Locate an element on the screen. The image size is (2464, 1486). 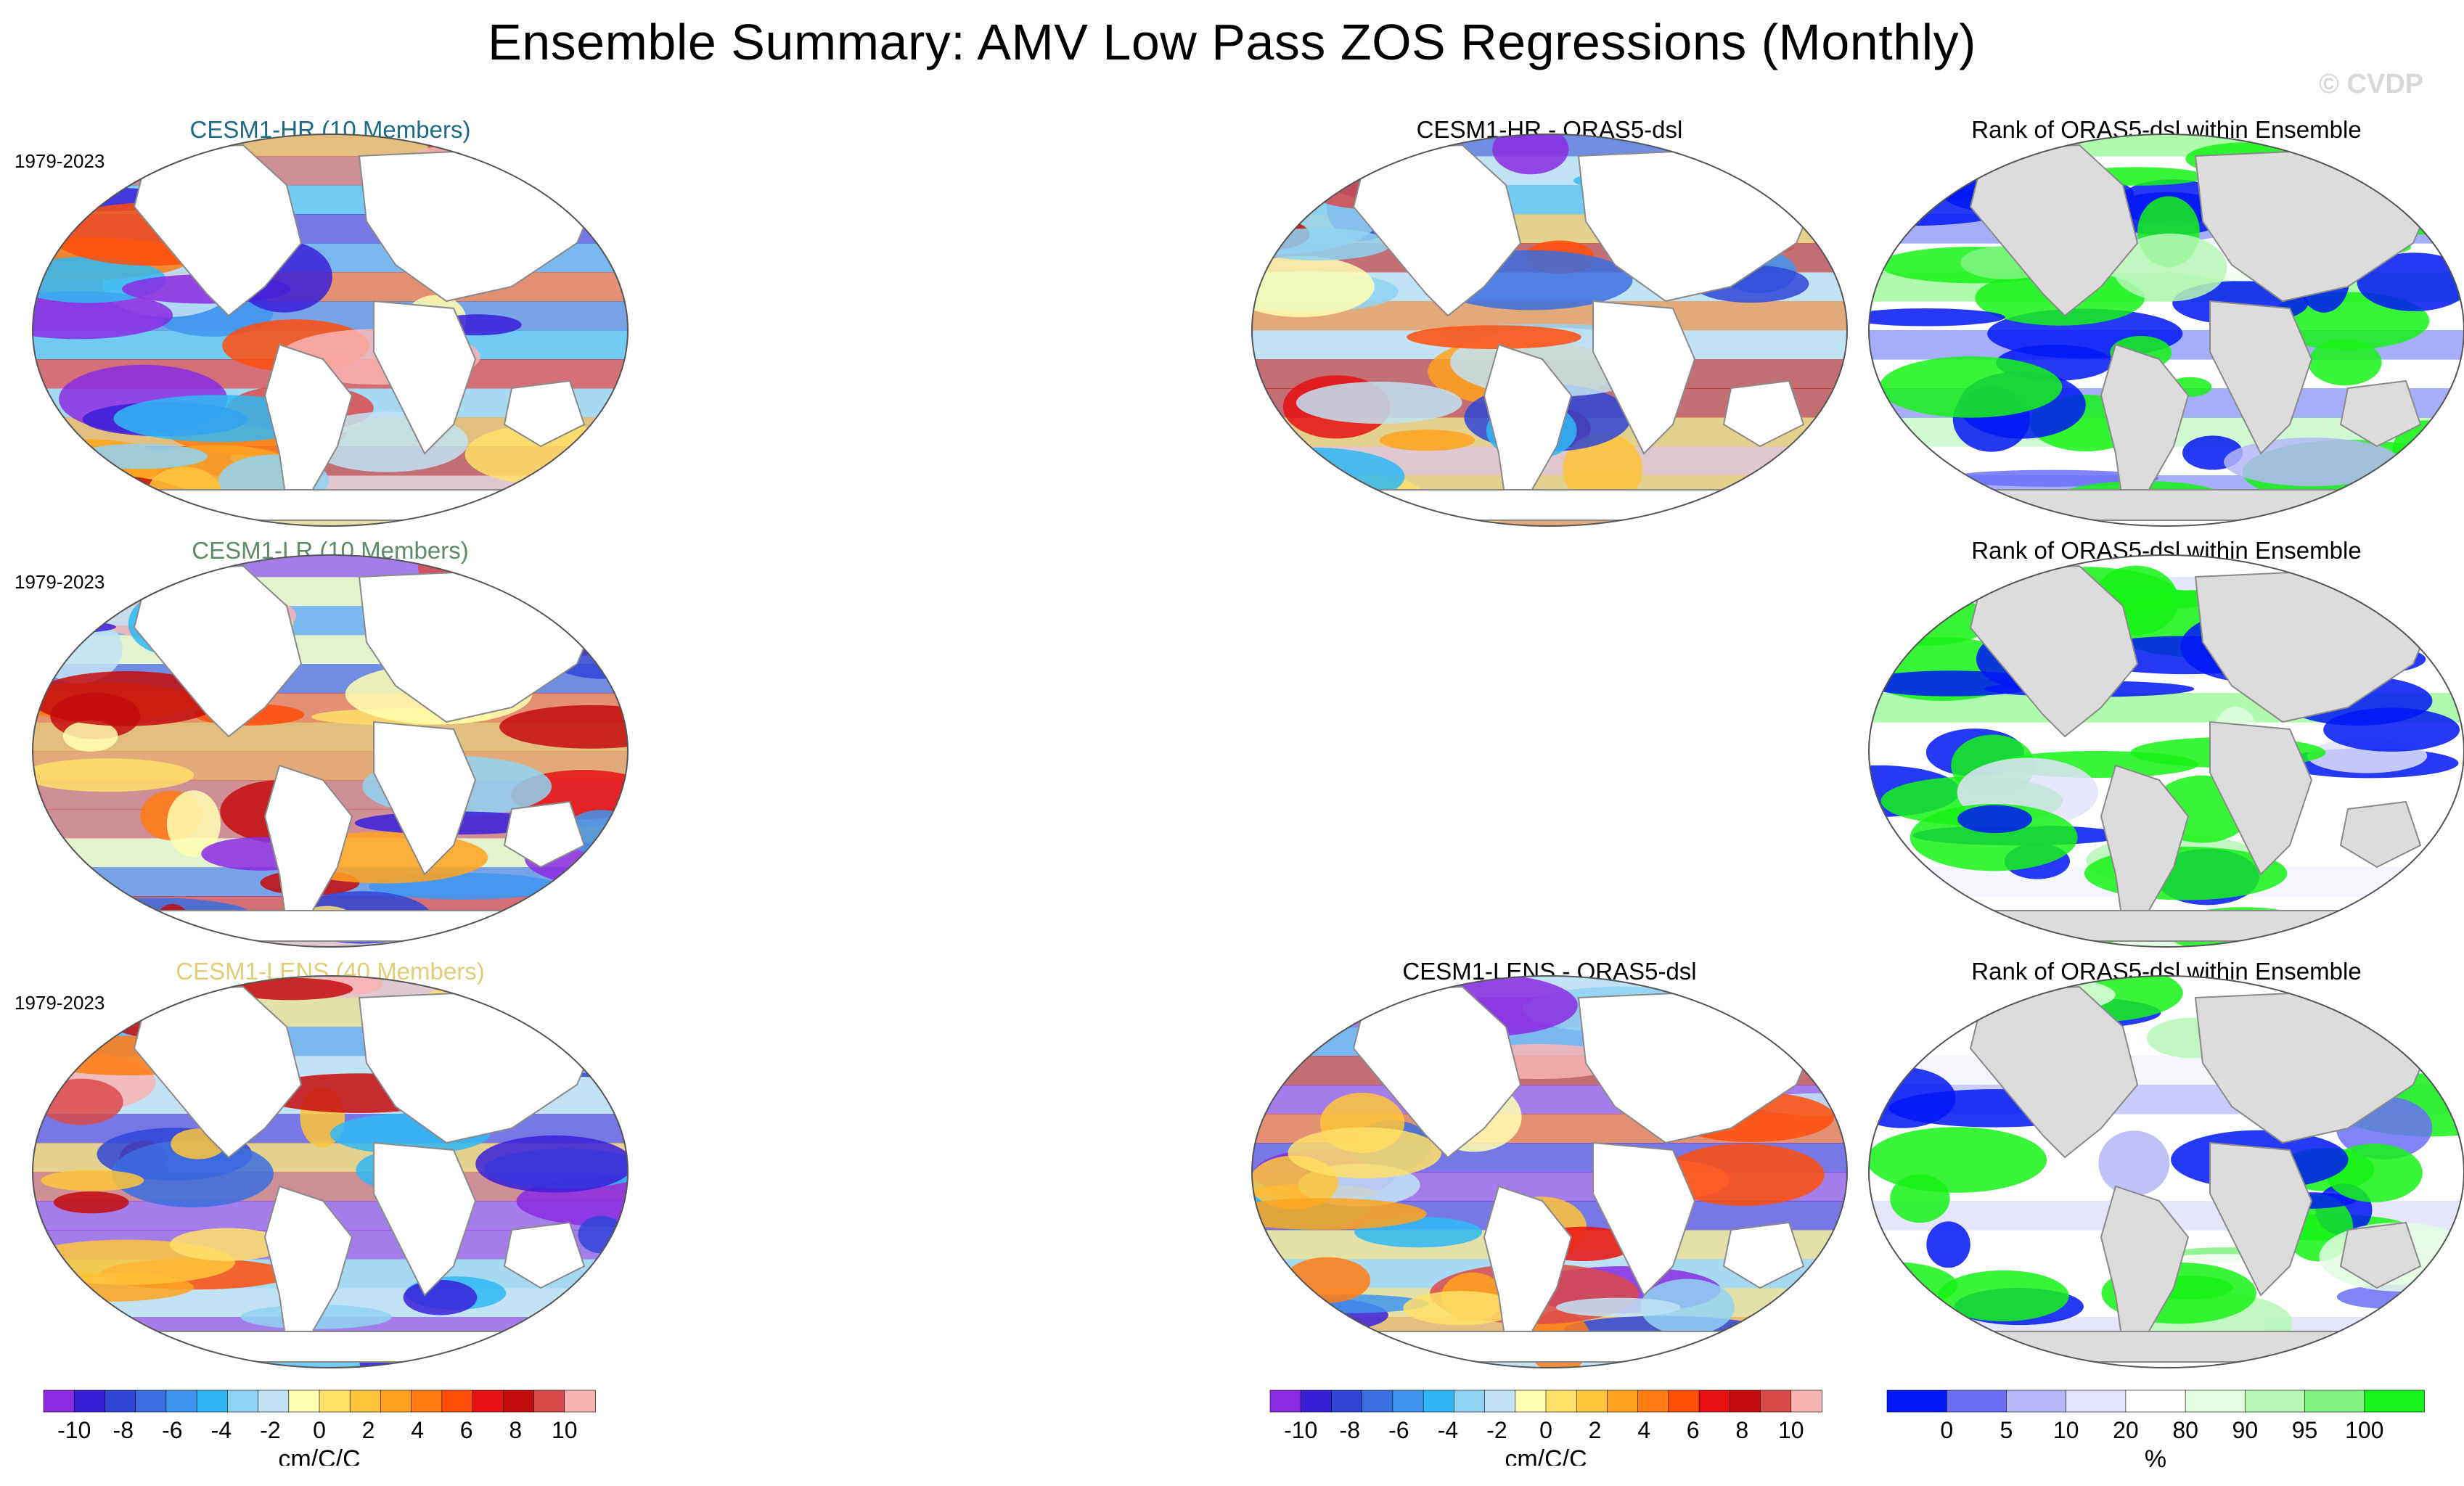
colorbar-rank: 0 5 10 20 80 90 95 100% is located at coordinates (2155, 1431).